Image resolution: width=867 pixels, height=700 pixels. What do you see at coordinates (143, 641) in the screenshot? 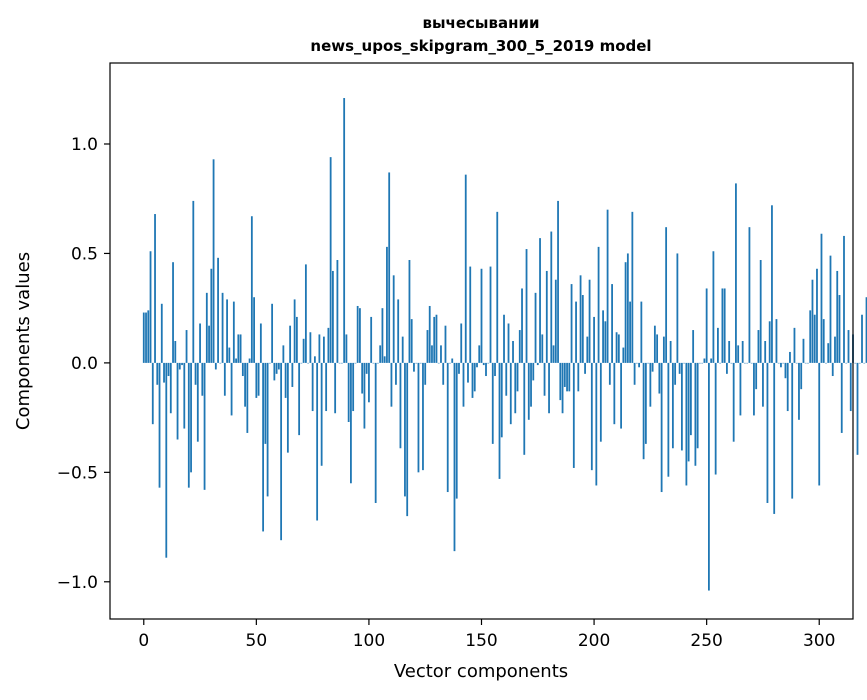
I see `x-tick-label: 0` at bounding box center [143, 641].